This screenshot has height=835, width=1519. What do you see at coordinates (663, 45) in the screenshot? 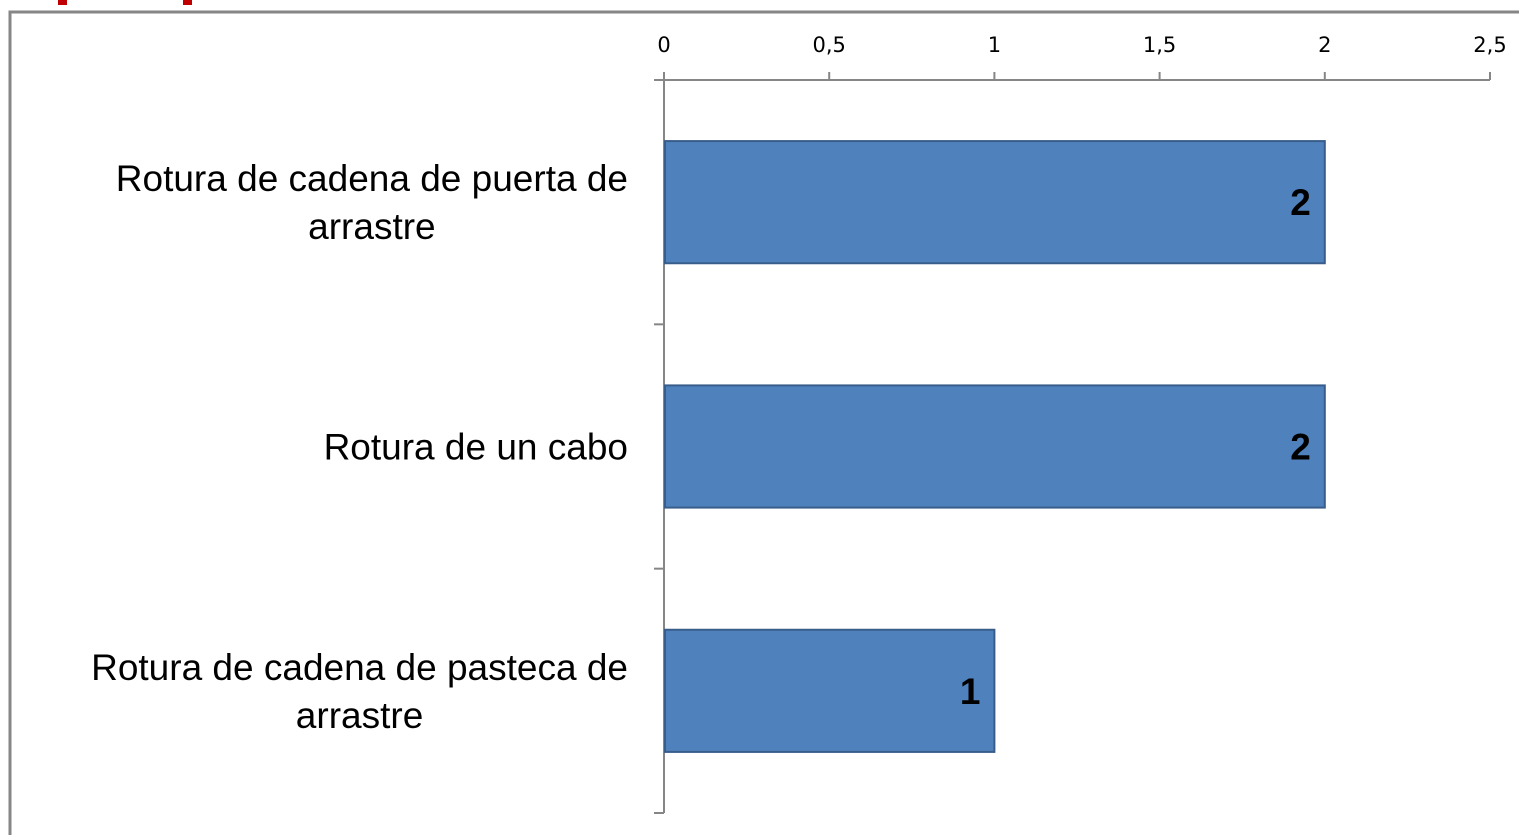
I see `x-tick-label: 0` at bounding box center [663, 45].